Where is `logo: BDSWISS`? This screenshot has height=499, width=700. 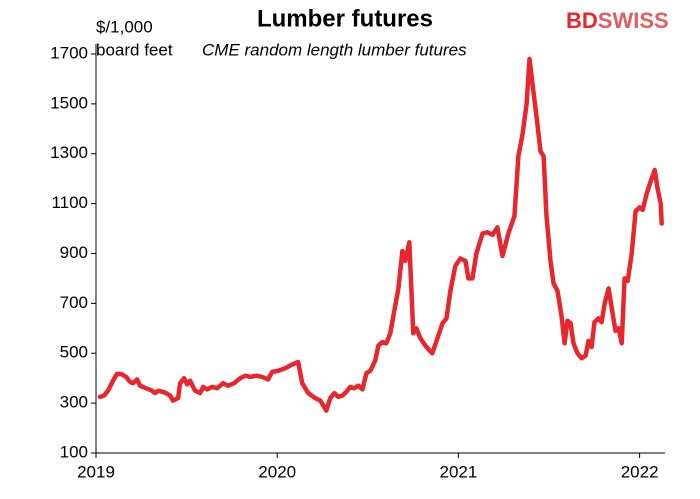
logo: BDSWISS is located at coordinates (617, 20).